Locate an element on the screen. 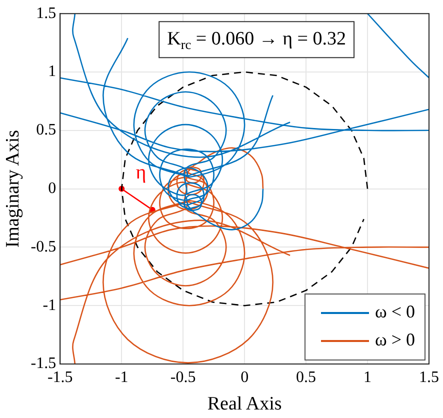 The image size is (443, 418). y-tick-label: 1.5 is located at coordinates (46, 13).